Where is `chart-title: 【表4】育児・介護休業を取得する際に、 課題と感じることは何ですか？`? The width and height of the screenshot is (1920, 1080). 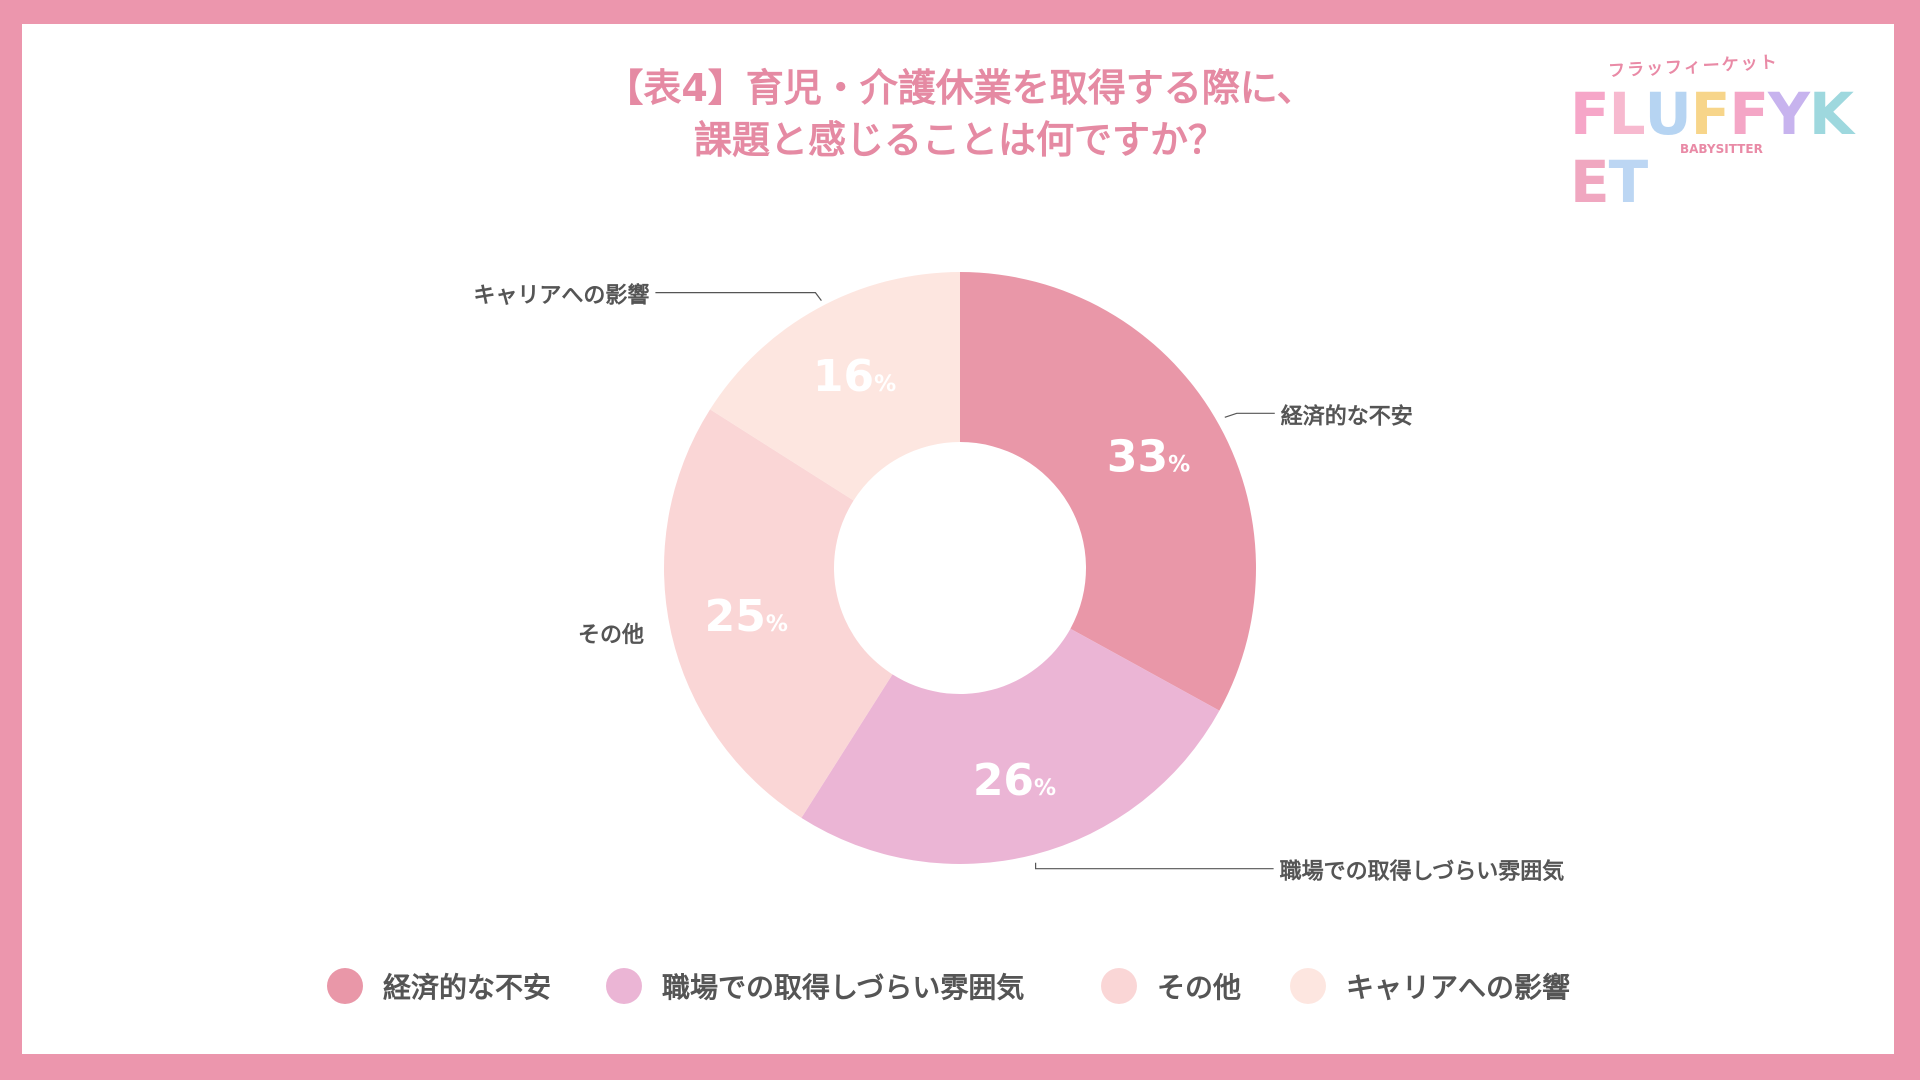
chart-title: 【表4】育児・介護休業を取得する際に、 課題と感じることは何ですか？ is located at coordinates (960, 114).